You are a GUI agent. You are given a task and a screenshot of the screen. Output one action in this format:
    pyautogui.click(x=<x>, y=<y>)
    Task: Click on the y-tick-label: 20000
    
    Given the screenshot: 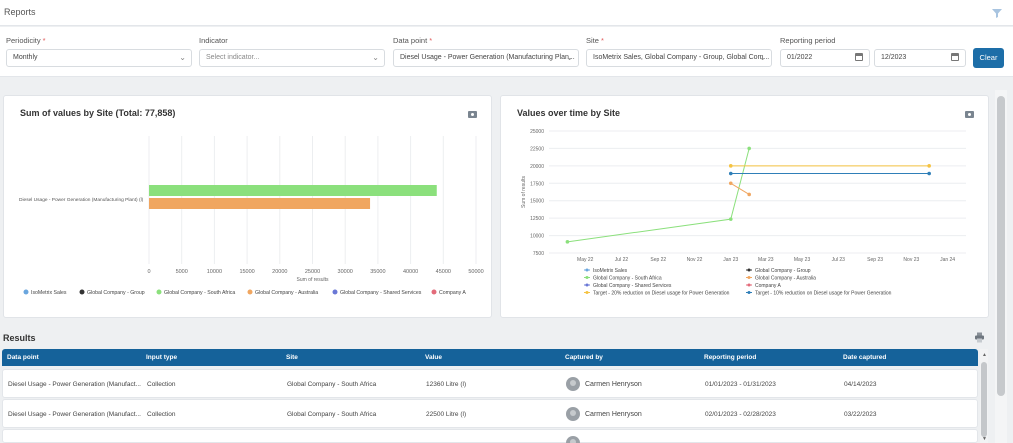 What is the action you would take?
    pyautogui.click(x=537, y=167)
    